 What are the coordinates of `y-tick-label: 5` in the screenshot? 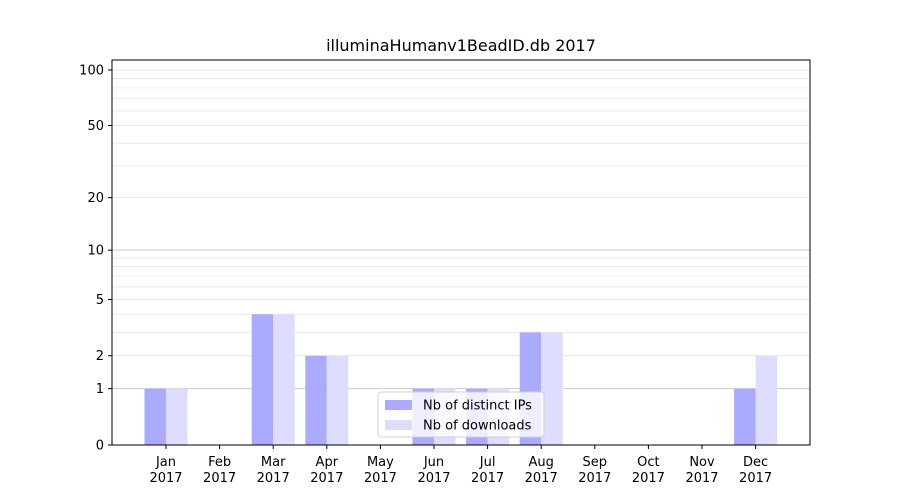 It's located at (100, 300).